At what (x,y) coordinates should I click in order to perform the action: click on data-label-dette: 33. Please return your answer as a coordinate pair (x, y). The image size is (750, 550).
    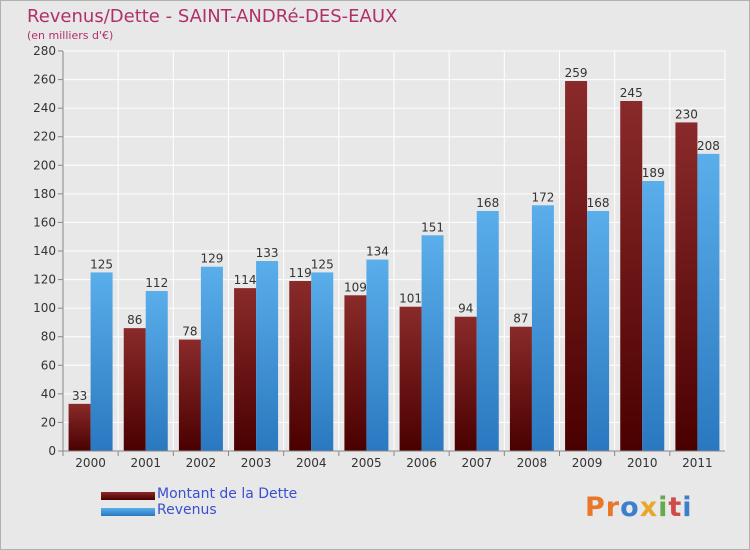
    Looking at the image, I should click on (79, 396).